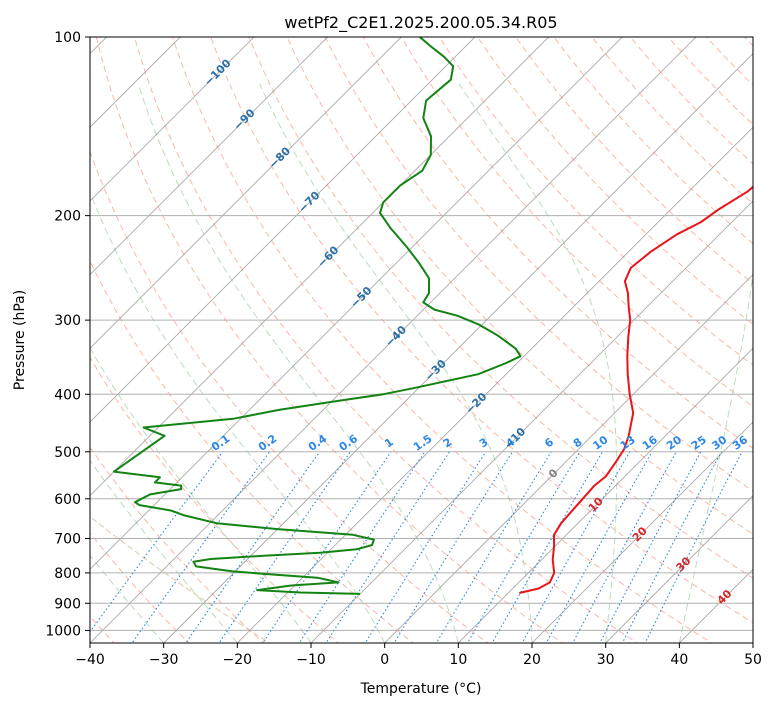 Image resolution: width=775 pixels, height=708 pixels. What do you see at coordinates (421, 689) in the screenshot?
I see `x-axis-label: Temperature (°C)` at bounding box center [421, 689].